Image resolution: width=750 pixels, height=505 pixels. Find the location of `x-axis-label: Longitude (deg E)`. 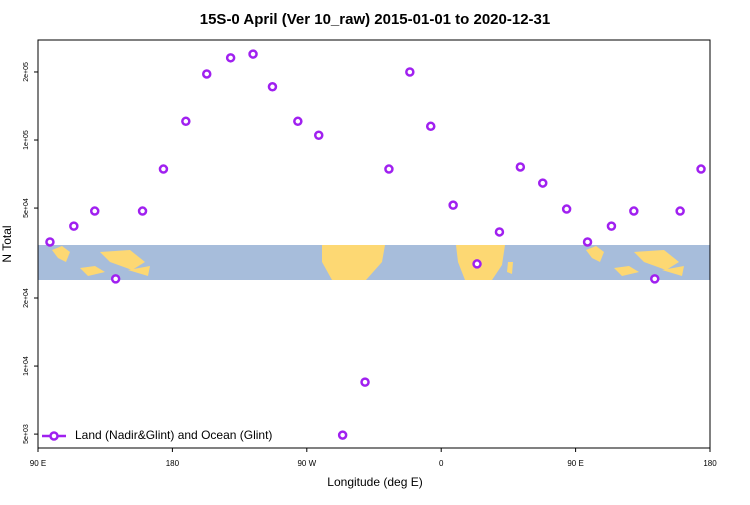

x-axis-label: Longitude (deg E) is located at coordinates (374, 482).